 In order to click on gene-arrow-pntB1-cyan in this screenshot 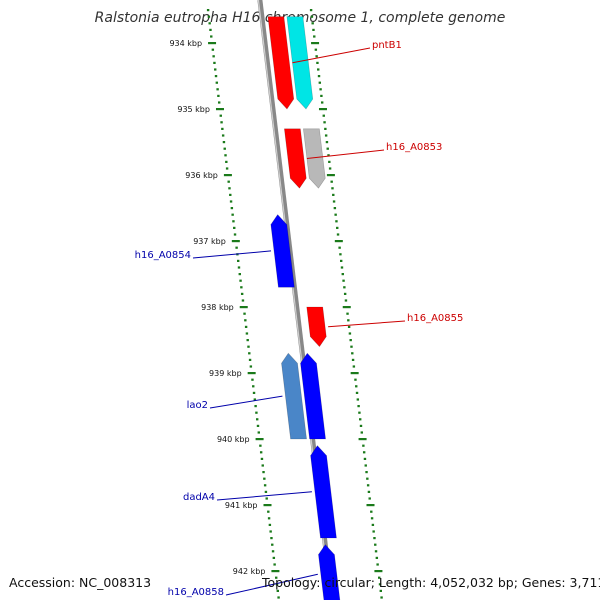, I will do `click(300, 63)`.